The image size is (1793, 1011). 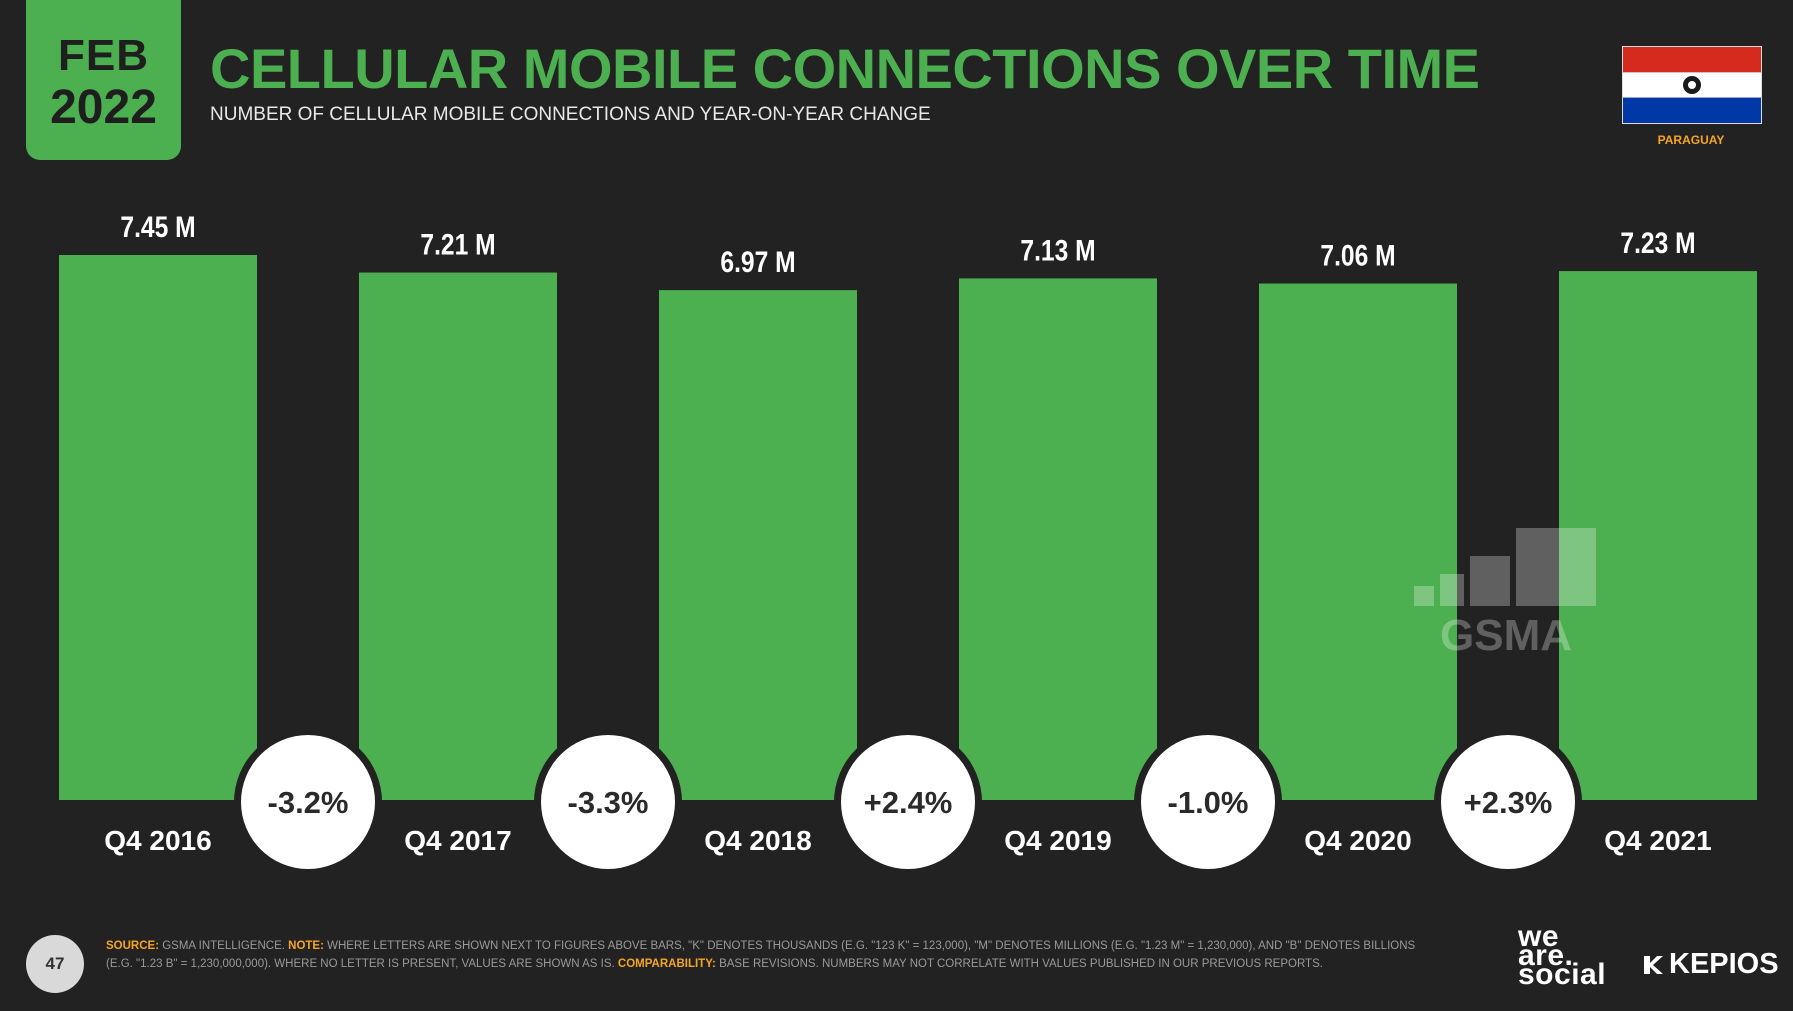 I want to click on x-tick-label: Q4 2020, so click(x=1357, y=840).